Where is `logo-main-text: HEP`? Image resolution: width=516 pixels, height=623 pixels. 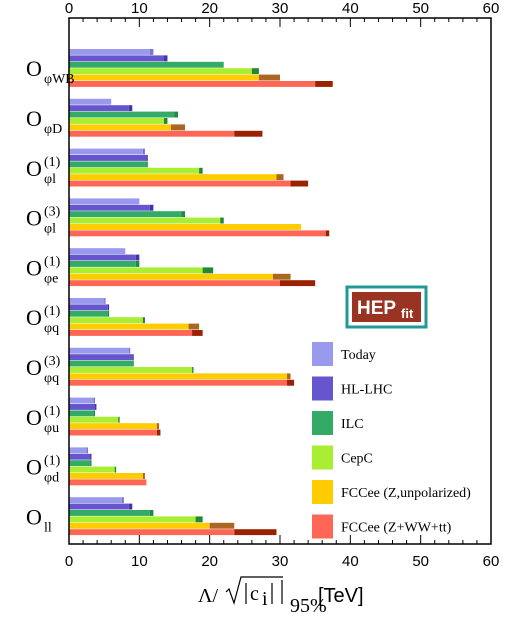 logo-main-text: HEP is located at coordinates (376, 308).